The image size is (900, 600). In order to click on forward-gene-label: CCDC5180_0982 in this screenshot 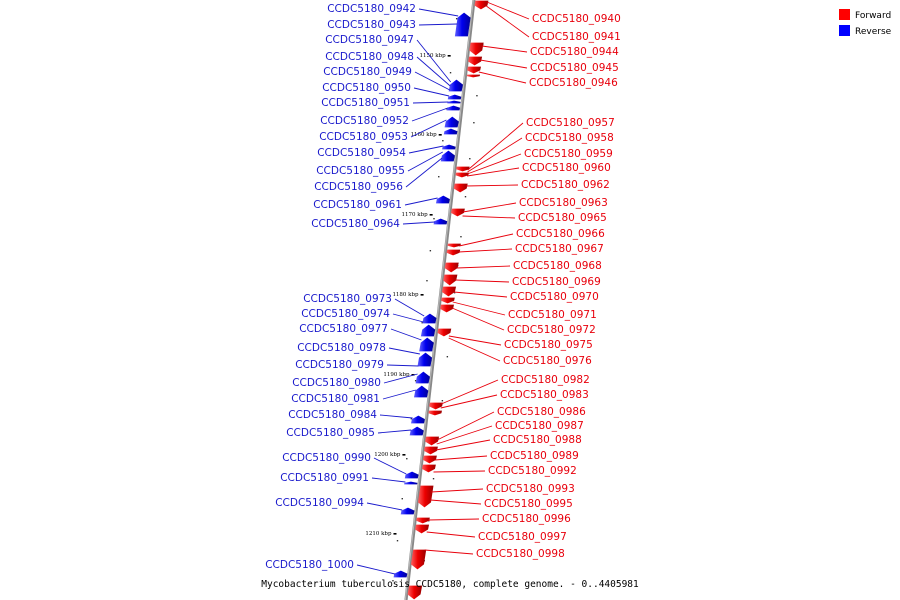, I will do `click(545, 380)`.